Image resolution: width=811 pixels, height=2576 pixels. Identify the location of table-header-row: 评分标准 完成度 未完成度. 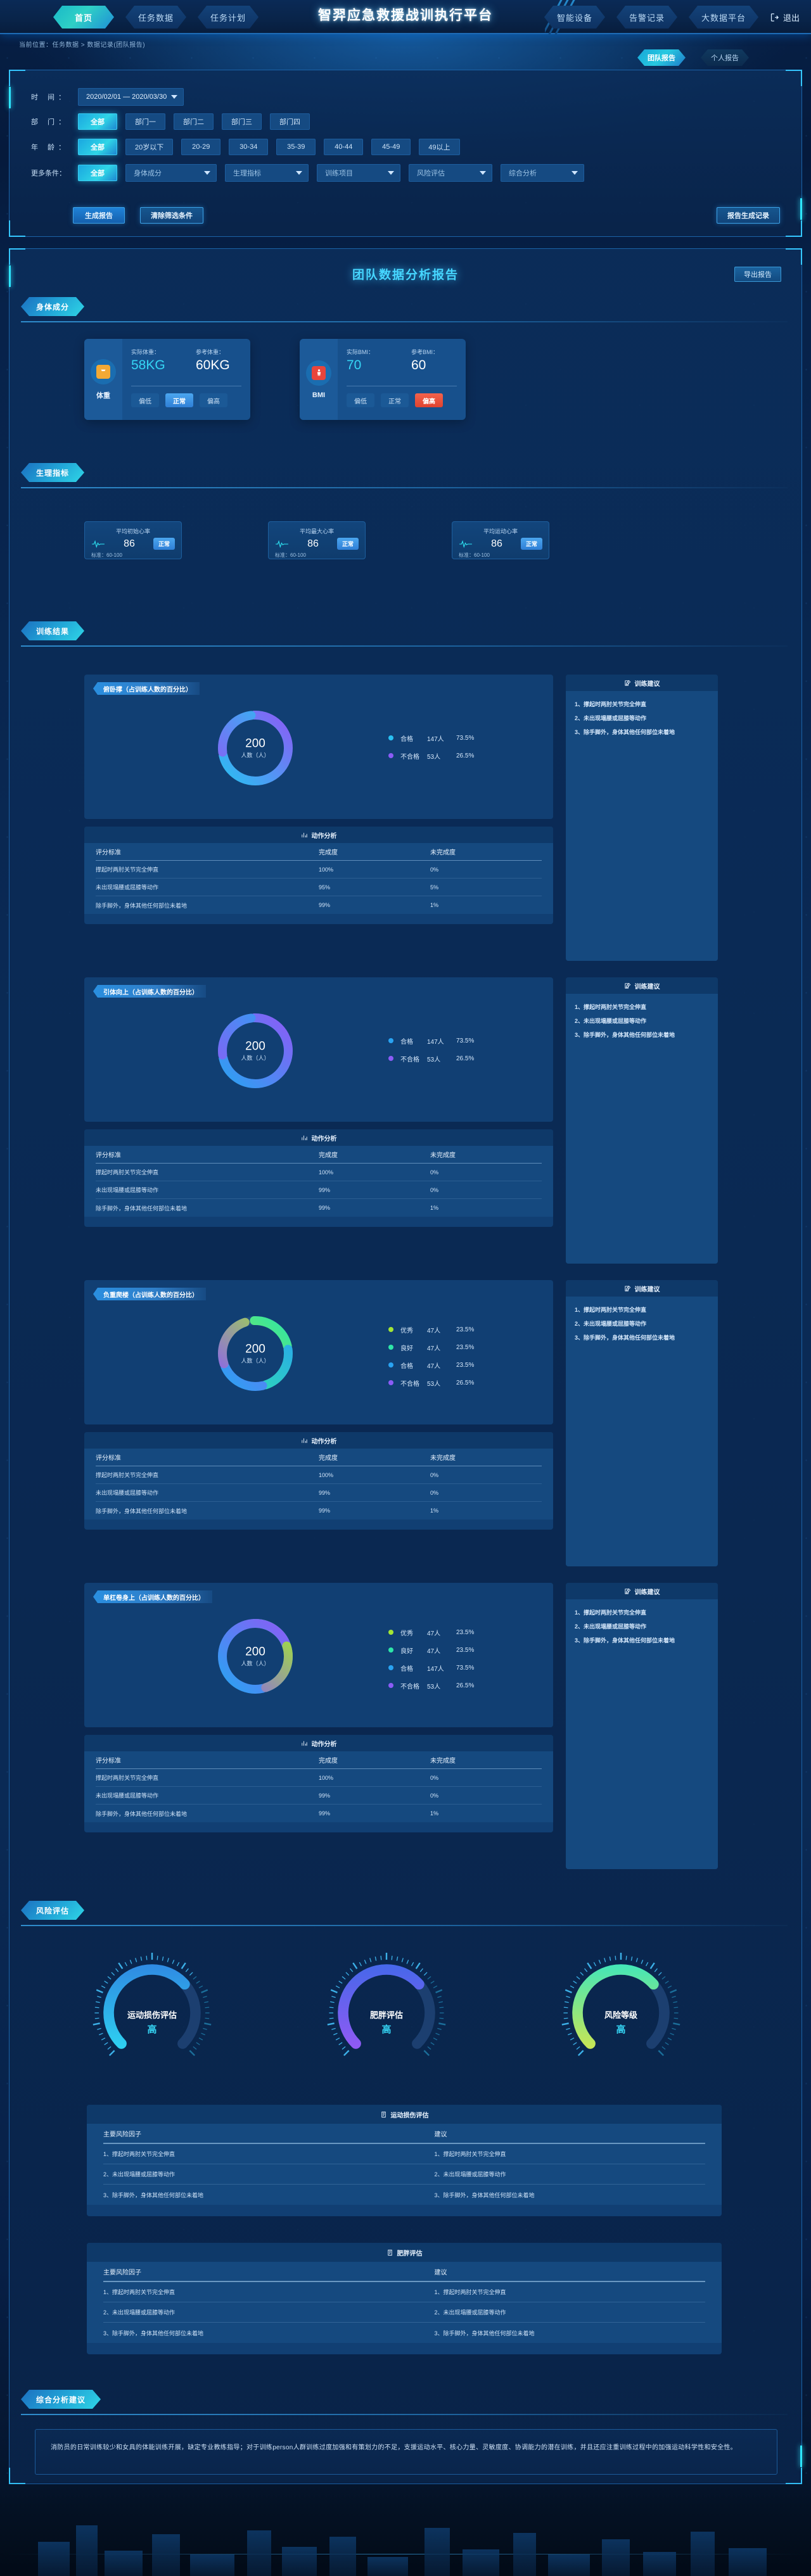
(319, 852).